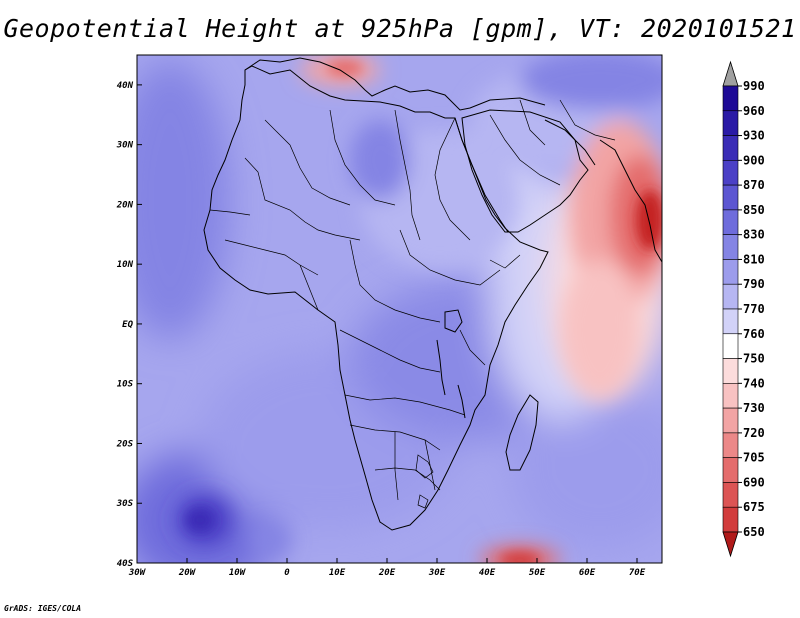 The width and height of the screenshot is (800, 618). I want to click on colorbar-label: 990, so click(754, 86).